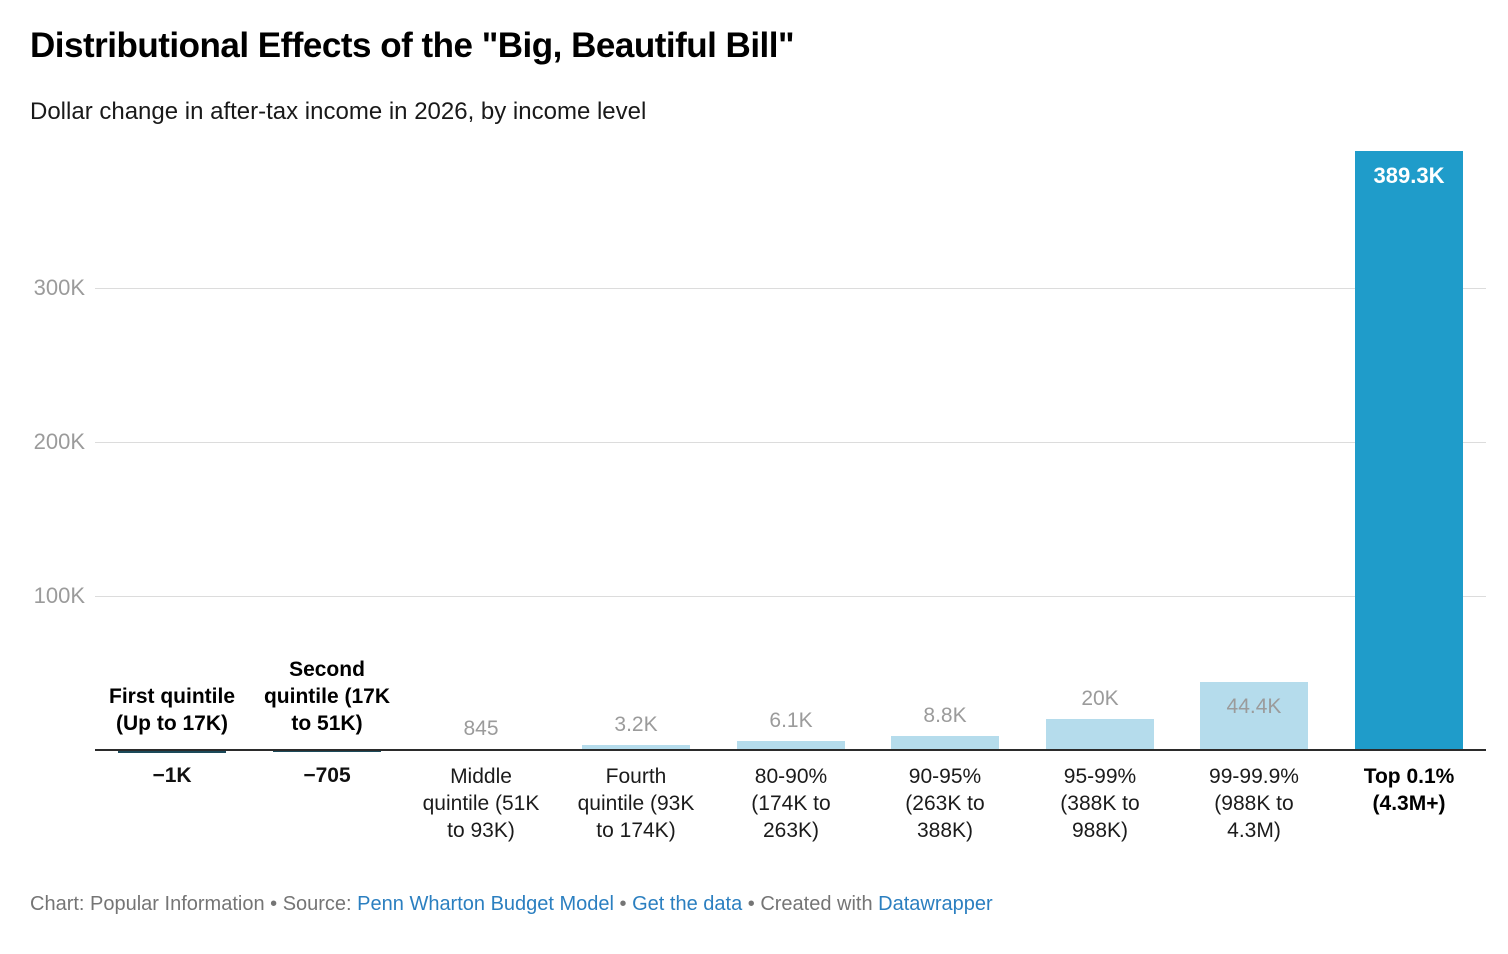 The height and width of the screenshot is (954, 1508). I want to click on category-label-line: 80-90%, so click(791, 776).